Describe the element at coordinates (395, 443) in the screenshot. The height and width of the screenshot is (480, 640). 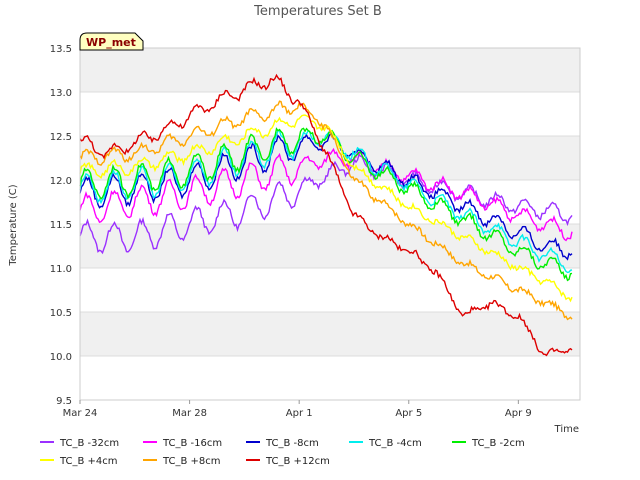
I see `legend-label: TC_B -4cm` at that location.